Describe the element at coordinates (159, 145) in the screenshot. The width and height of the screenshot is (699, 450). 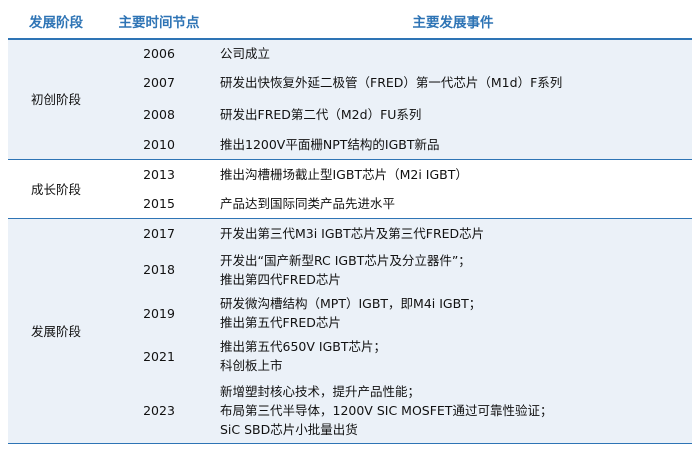
I see `year-cell: 2010` at that location.